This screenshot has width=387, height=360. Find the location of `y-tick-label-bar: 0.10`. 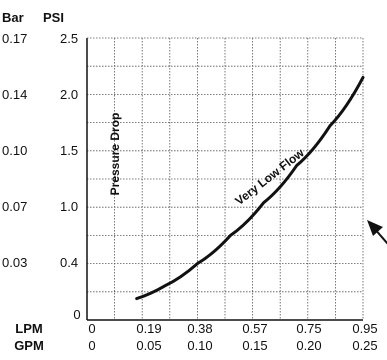

y-tick-label-bar: 0.10 is located at coordinates (14, 150).